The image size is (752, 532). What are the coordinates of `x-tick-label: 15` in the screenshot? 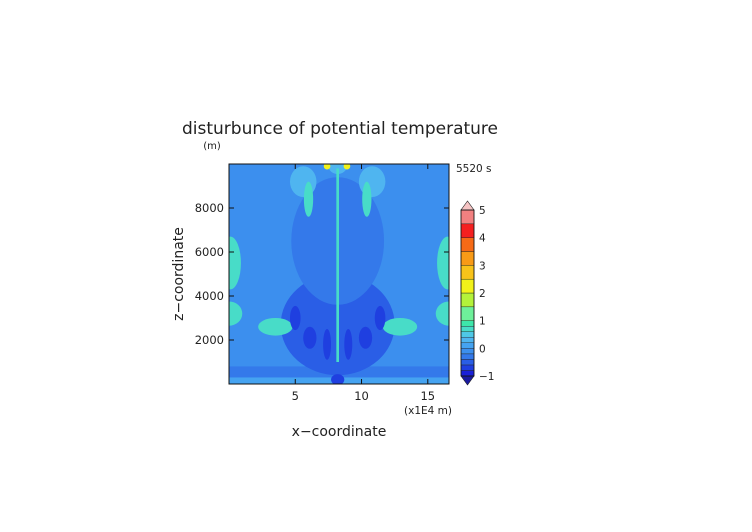 It's located at (427, 396).